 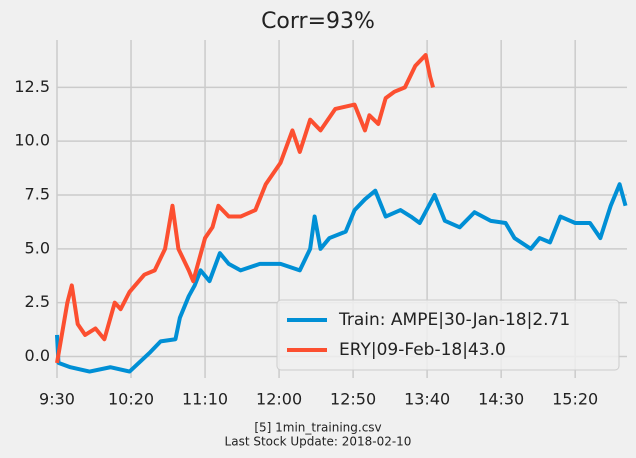 What do you see at coordinates (32, 140) in the screenshot?
I see `y-tick-label: 10.0` at bounding box center [32, 140].